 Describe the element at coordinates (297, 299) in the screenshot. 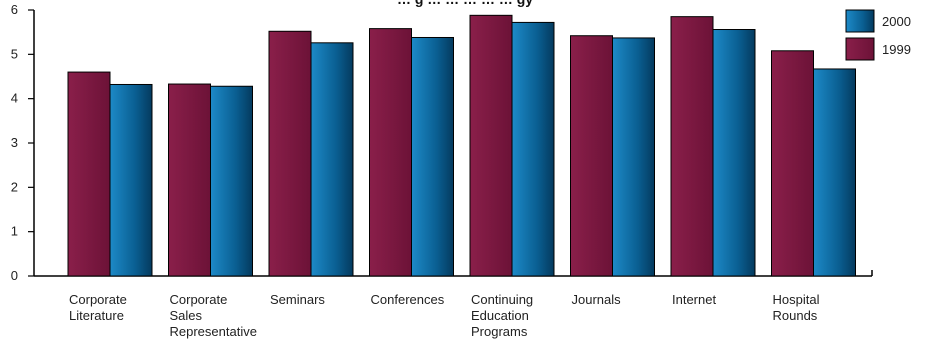

I see `x-category-label: Seminars` at that location.